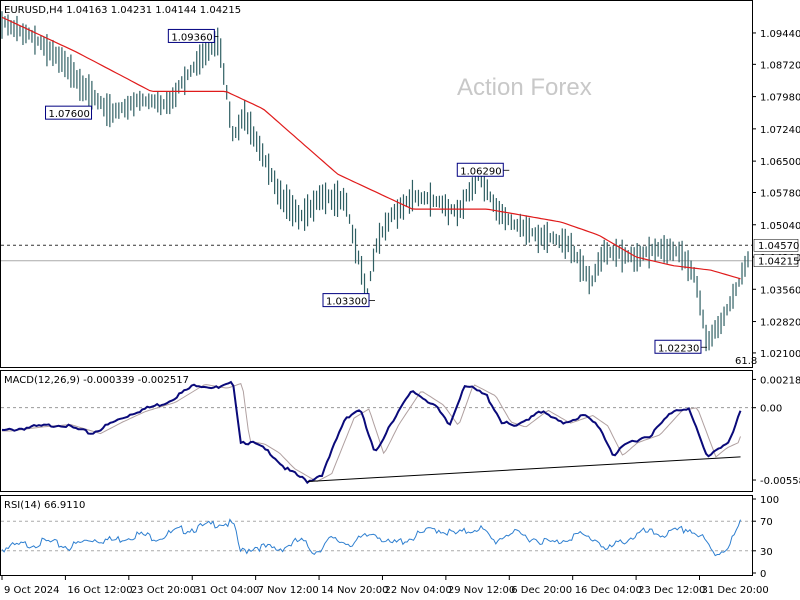 The height and width of the screenshot is (600, 800). I want to click on watermark: Action Forex, so click(524, 87).